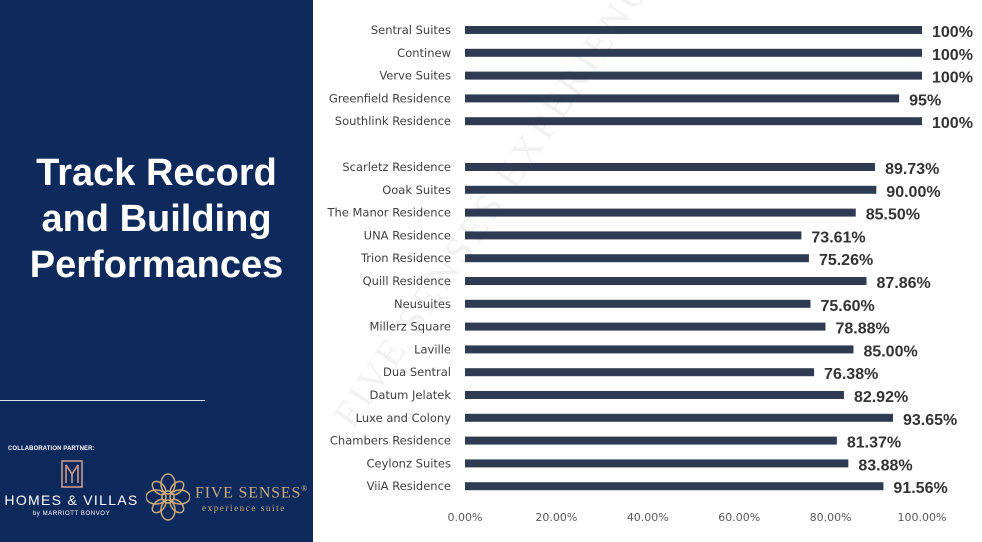 Image resolution: width=982 pixels, height=542 pixels. What do you see at coordinates (648, 517) in the screenshot?
I see `x-tick-label: 40.00%` at bounding box center [648, 517].